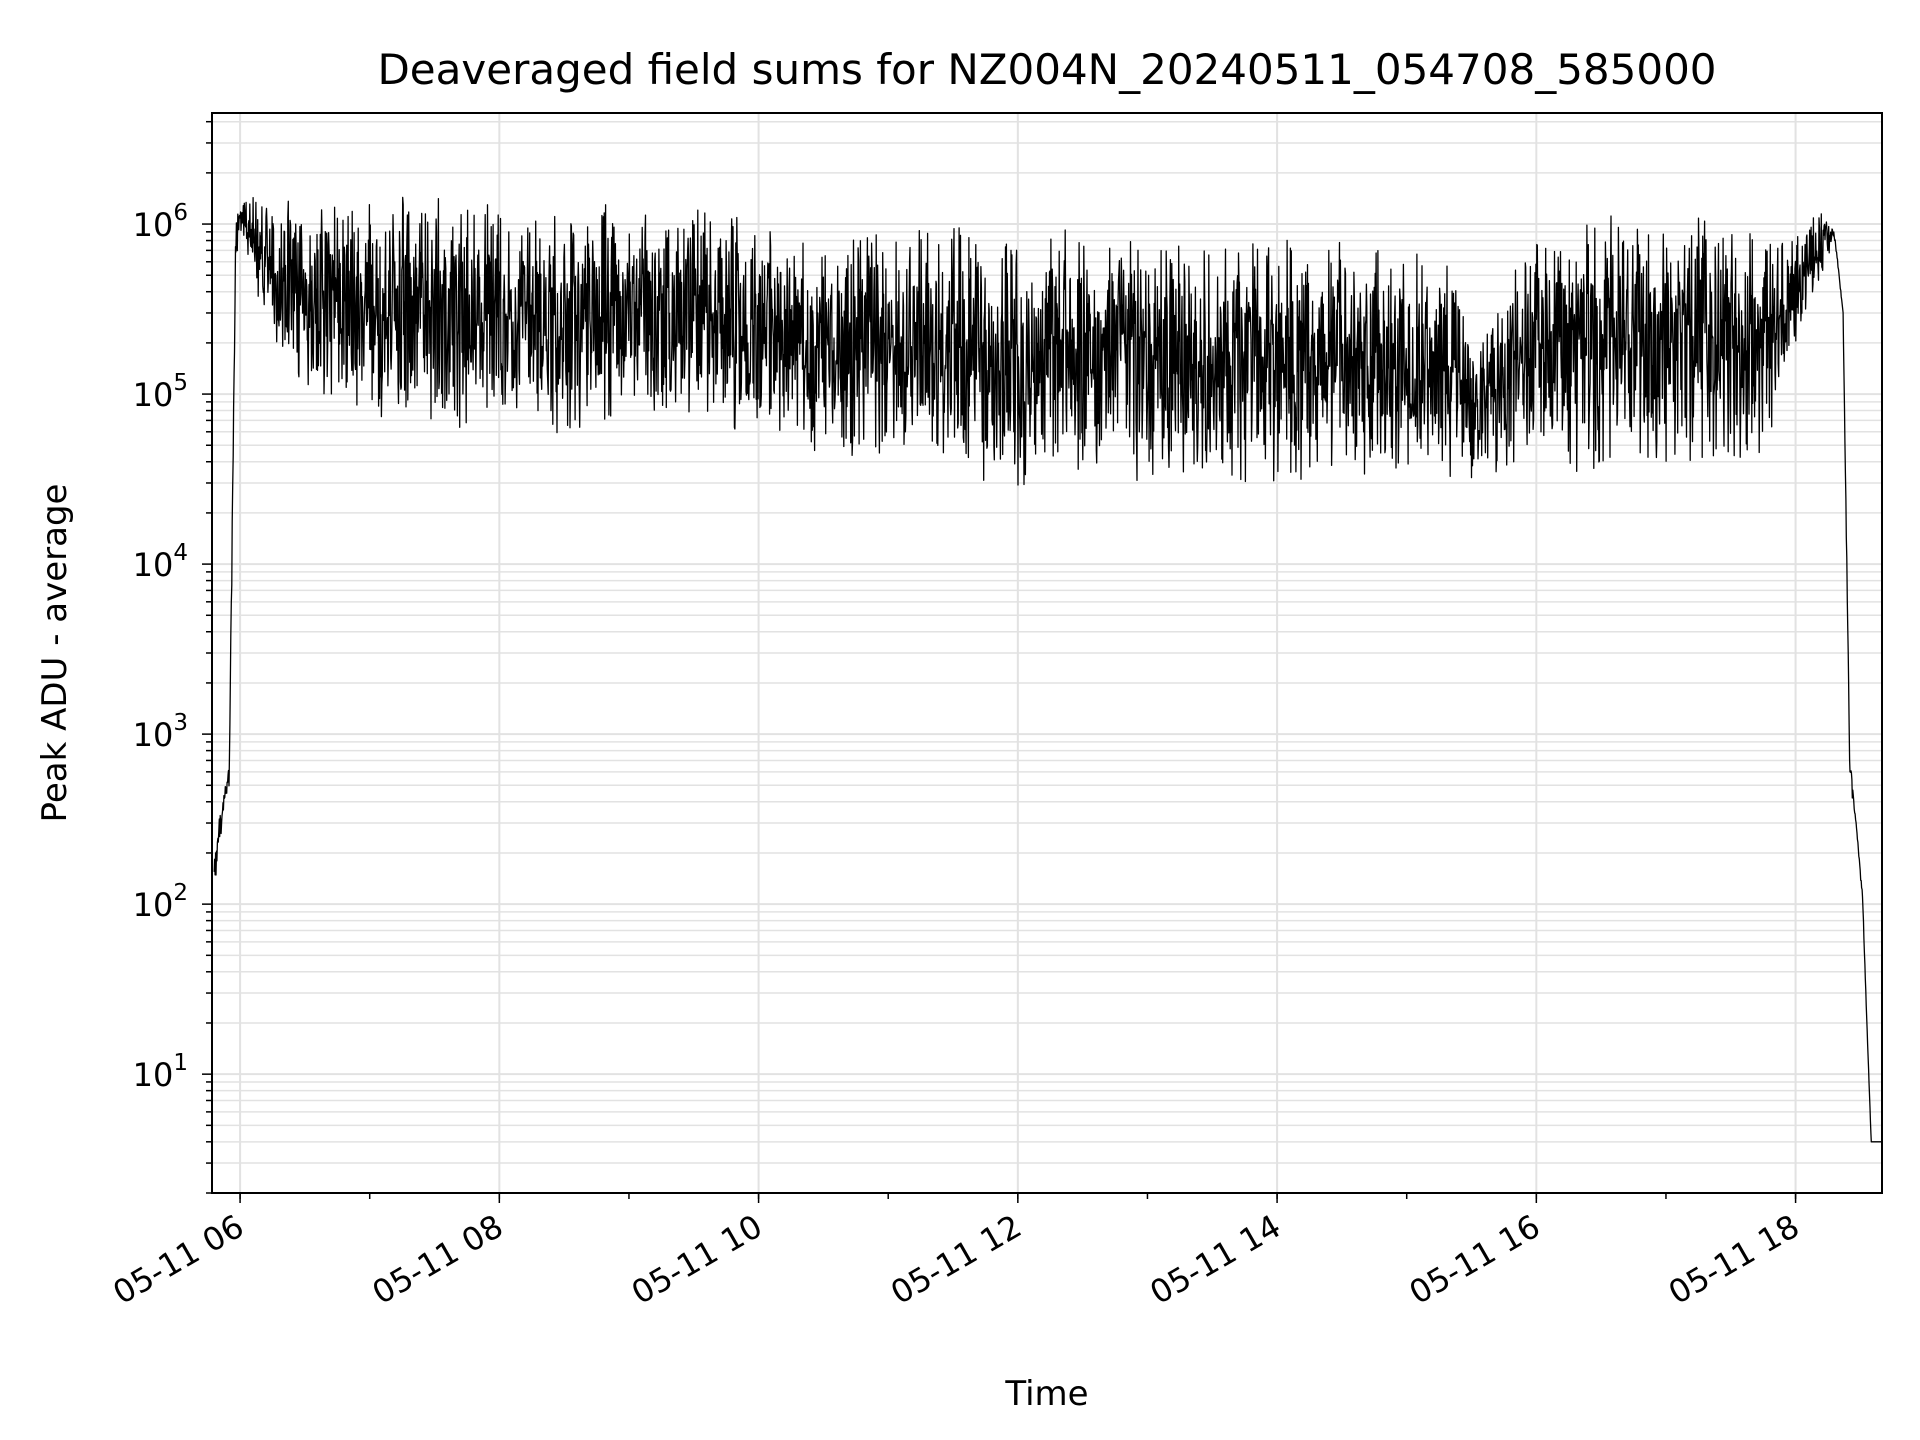 The height and width of the screenshot is (1440, 1920). What do you see at coordinates (178, 1259) in the screenshot?
I see `x-tick-label: 05-11 06` at bounding box center [178, 1259].